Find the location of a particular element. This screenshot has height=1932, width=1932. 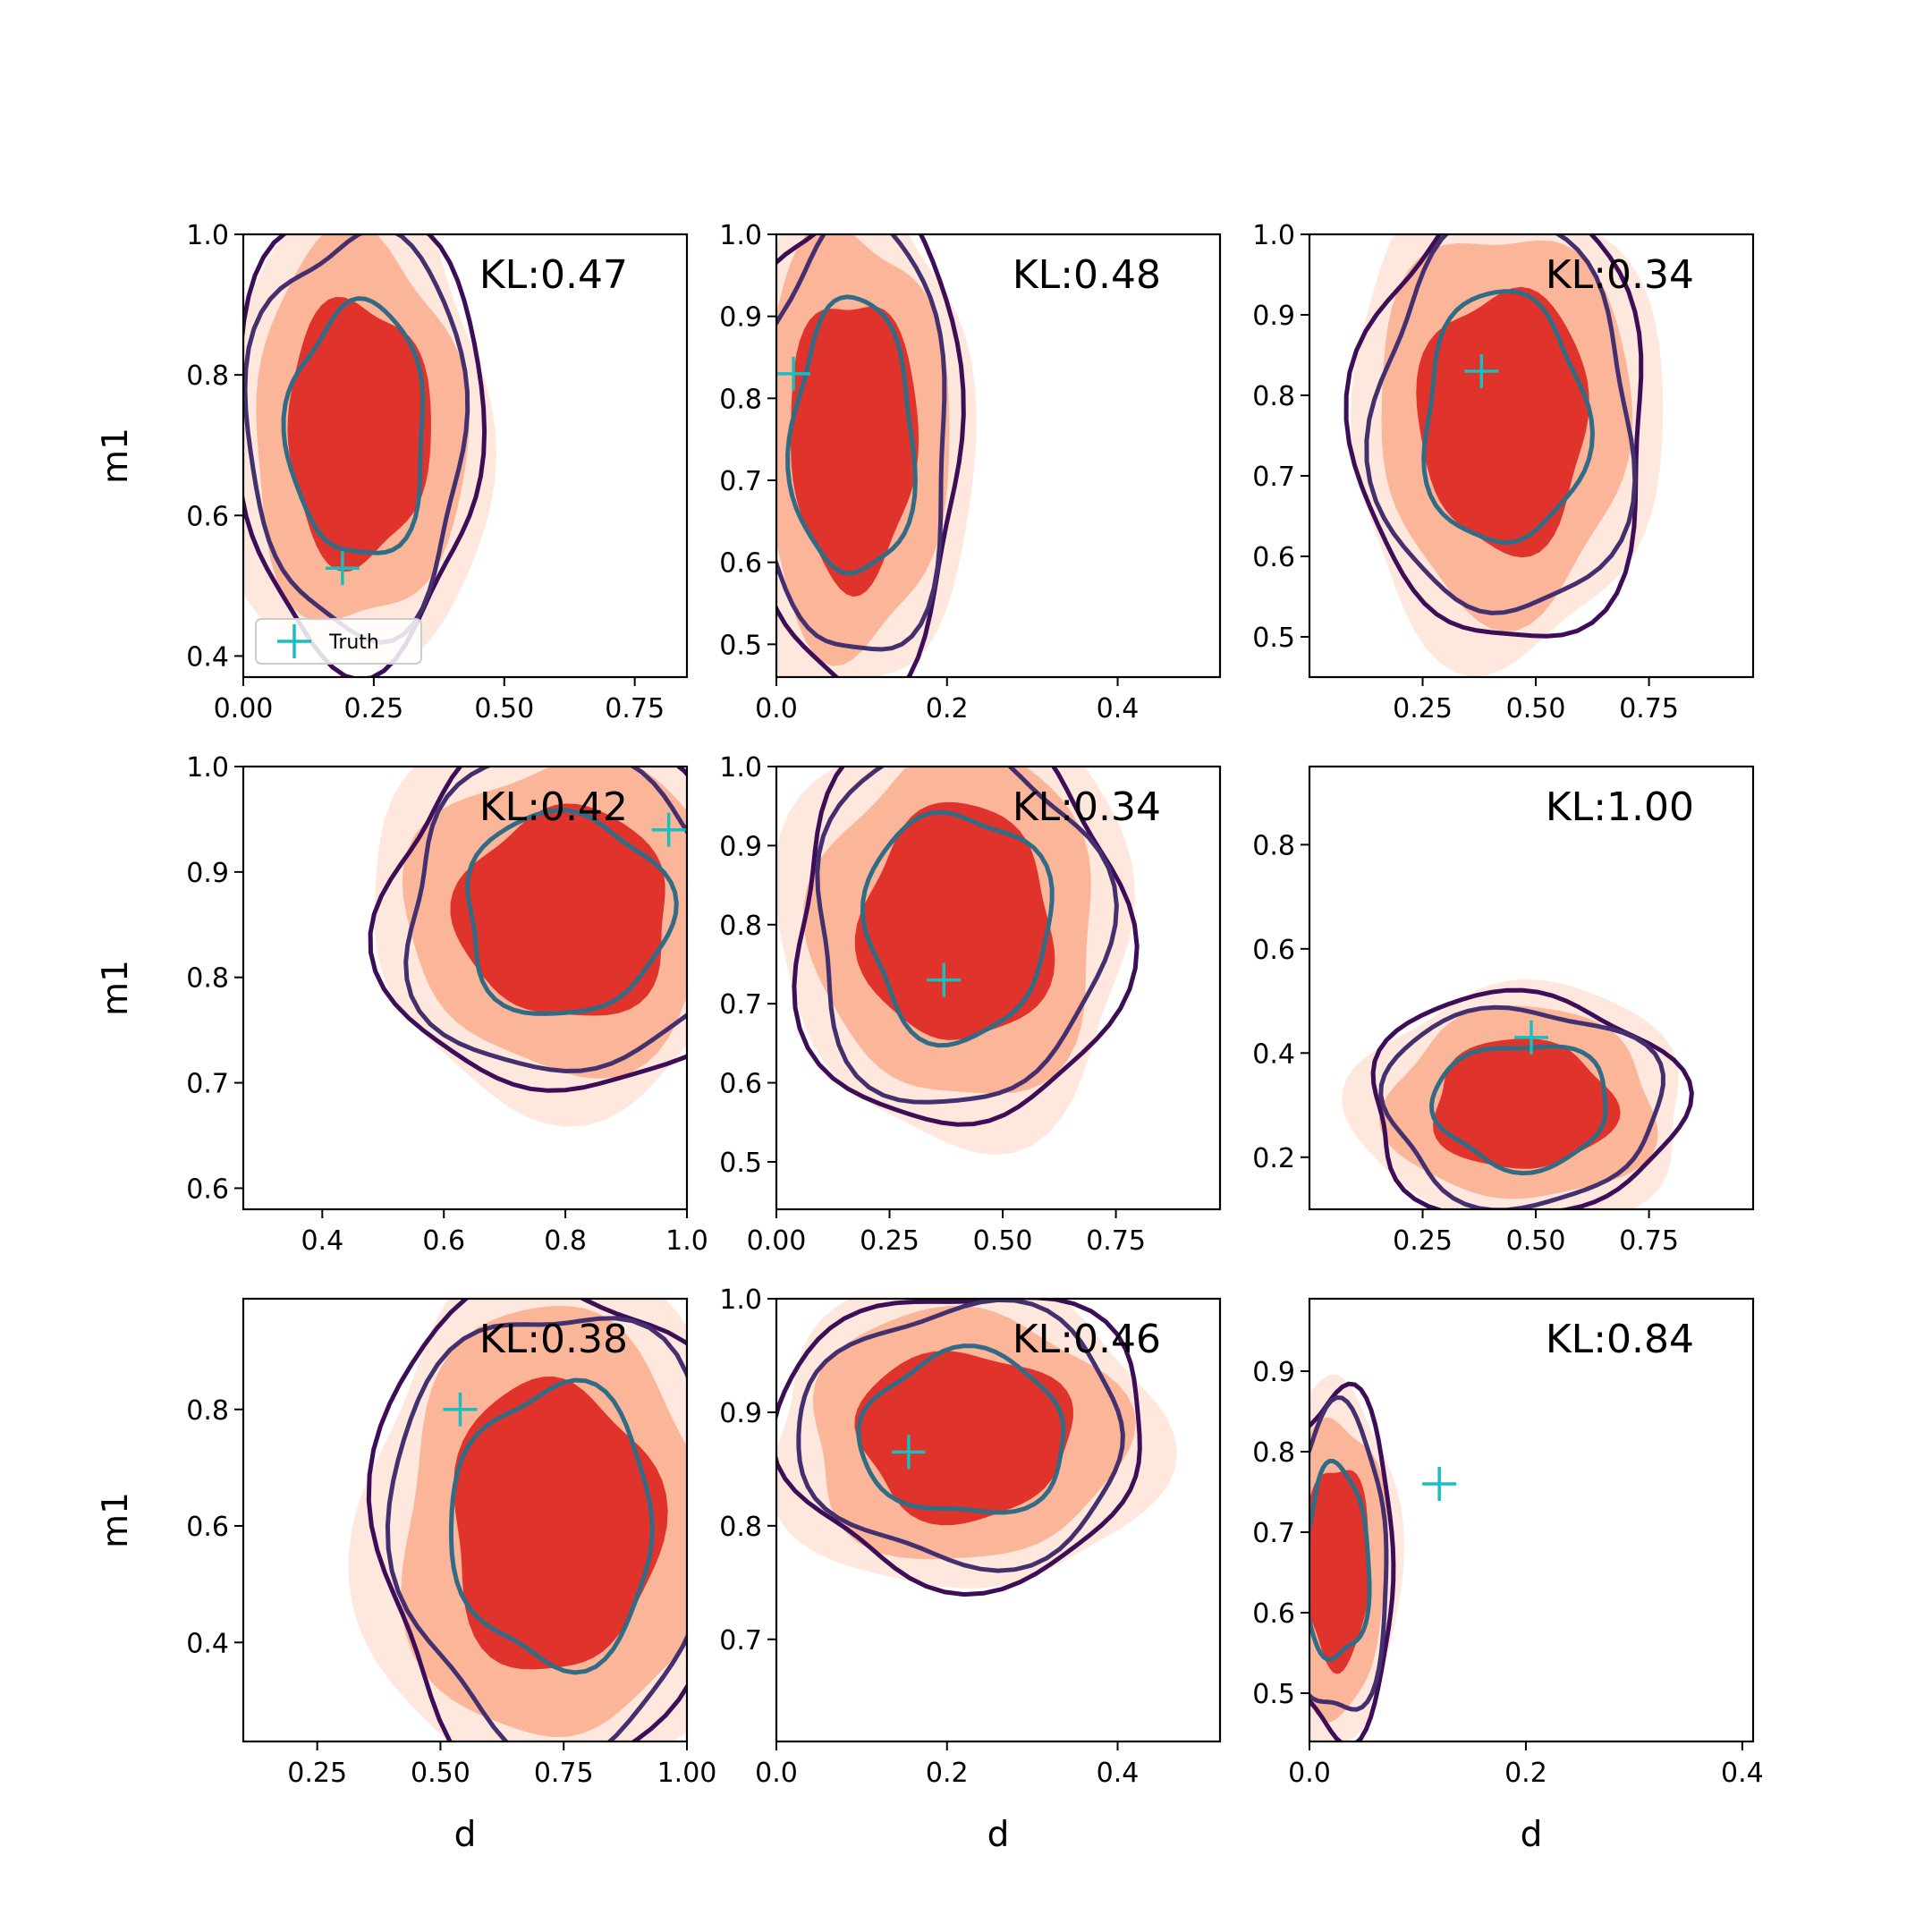

x-tick-label: 1.00 is located at coordinates (687, 1773).